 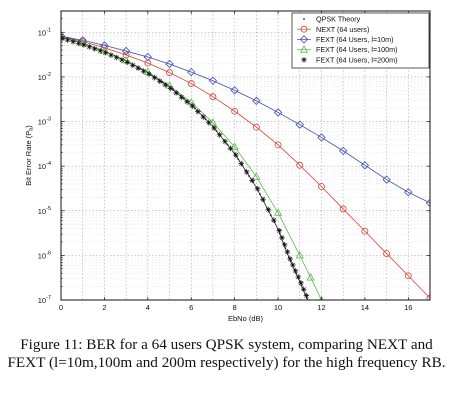 What do you see at coordinates (342, 29) in the screenshot?
I see `legend-label: NEXT (64 users)` at bounding box center [342, 29].